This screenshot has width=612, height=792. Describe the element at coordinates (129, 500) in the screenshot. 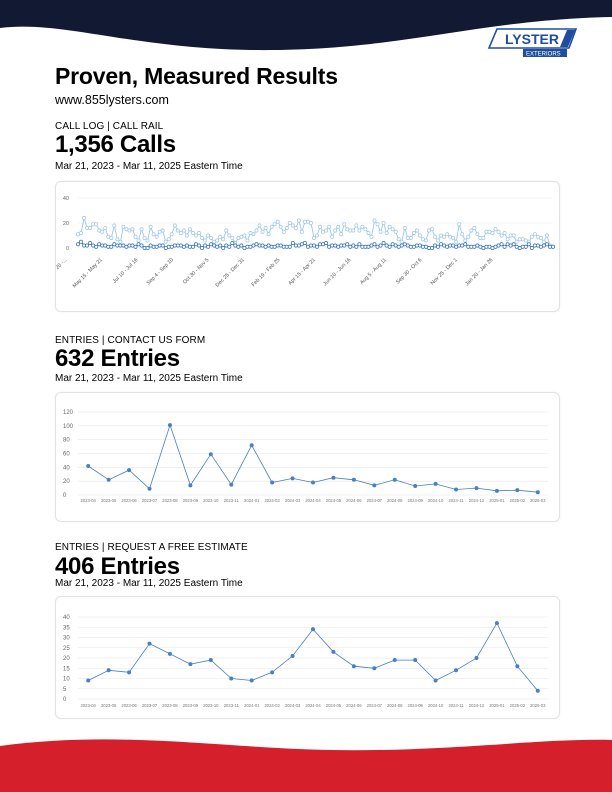

I see `x-tick-label: 2023-06` at that location.